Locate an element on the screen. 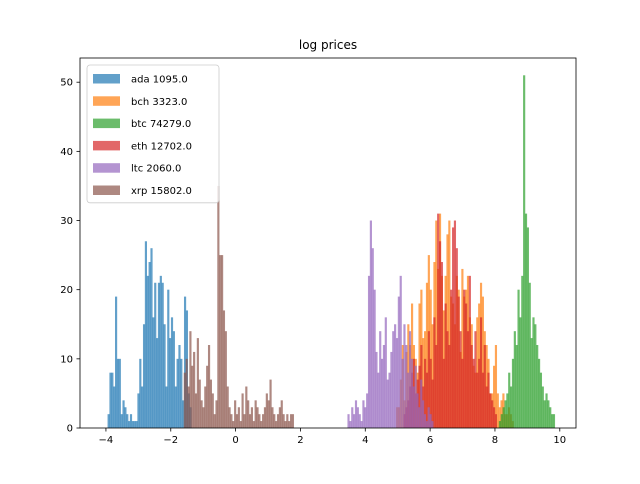 The height and width of the screenshot is (484, 640). y-tick-label: 10 is located at coordinates (66, 359).